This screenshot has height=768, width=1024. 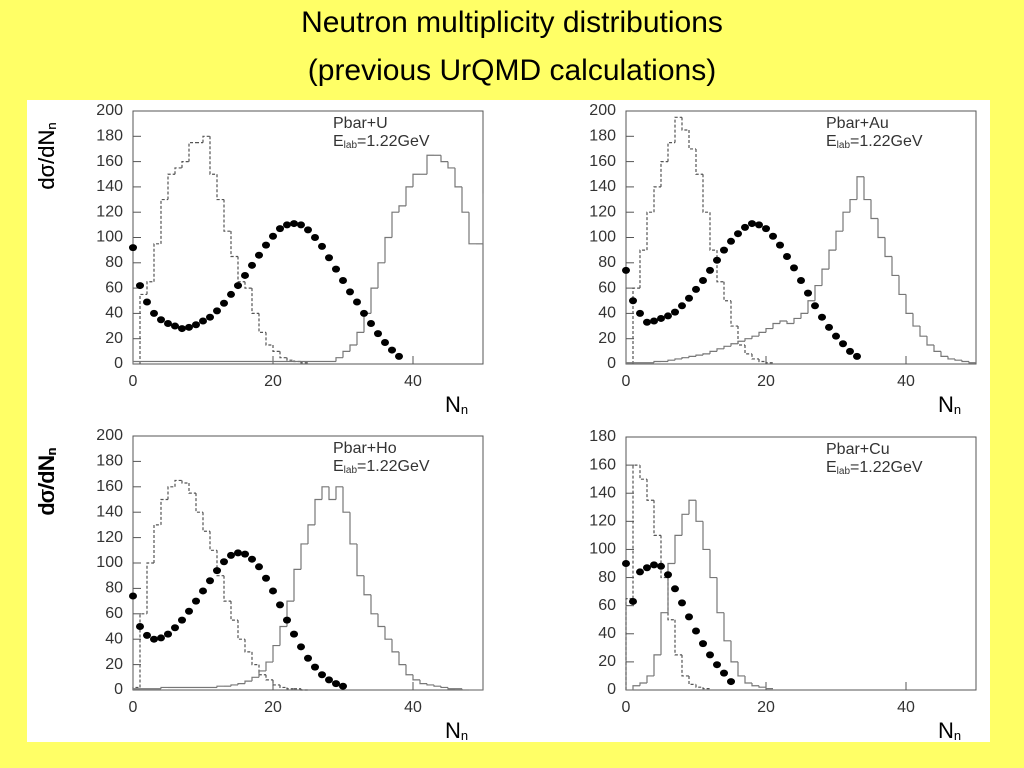 What do you see at coordinates (393, 466) in the screenshot?
I see `annotation-value: =1.22GeV` at bounding box center [393, 466].